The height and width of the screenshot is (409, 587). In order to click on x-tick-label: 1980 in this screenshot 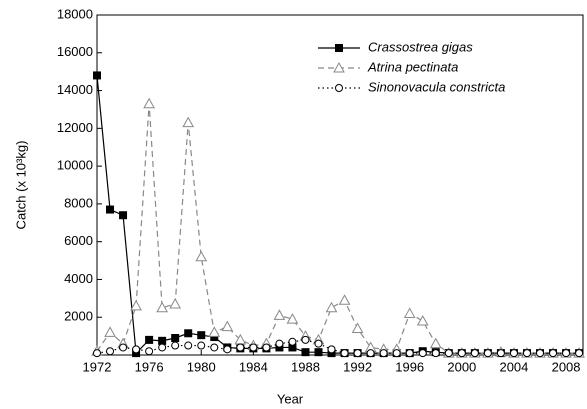, I will do `click(201, 366)`.